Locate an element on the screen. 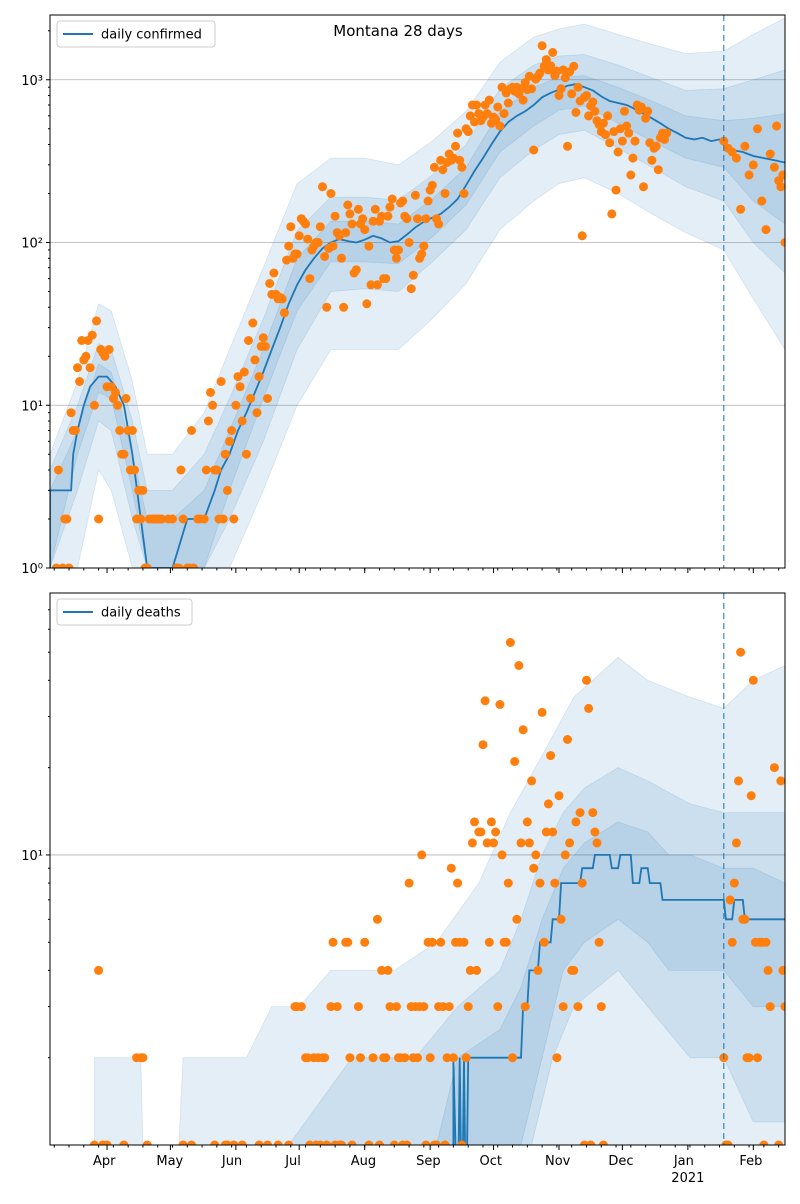 Image resolution: width=800 pixels, height=1204 pixels. y-tick-label: 10¹ is located at coordinates (32, 406).